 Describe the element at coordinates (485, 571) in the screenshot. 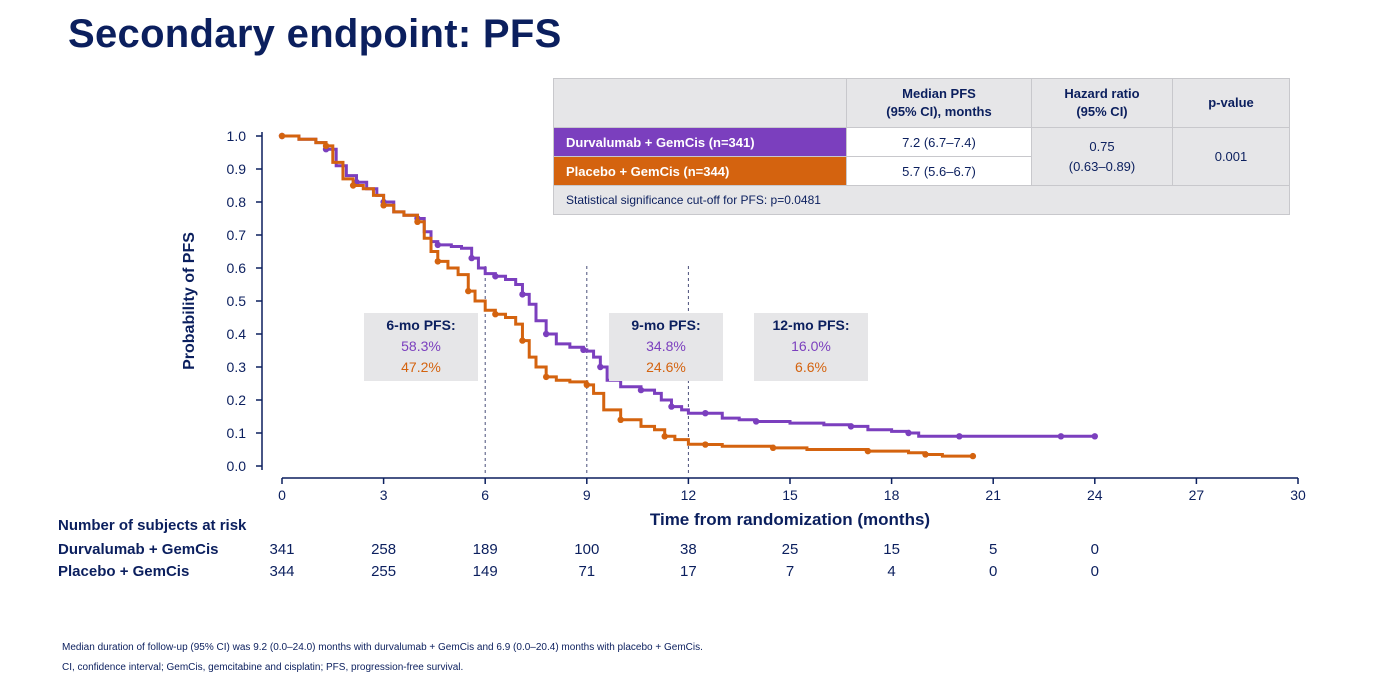

I see `risk-count-placebo: 149` at that location.